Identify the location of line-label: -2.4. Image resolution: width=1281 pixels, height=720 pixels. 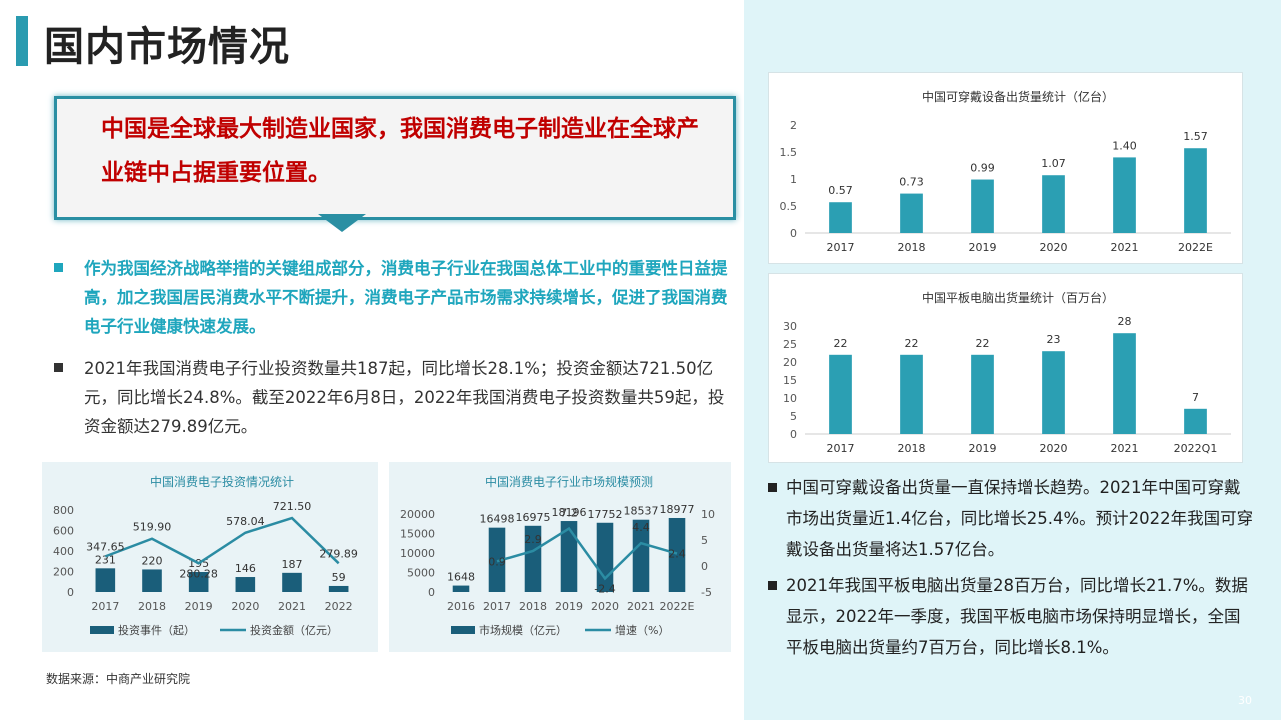
(604, 588).